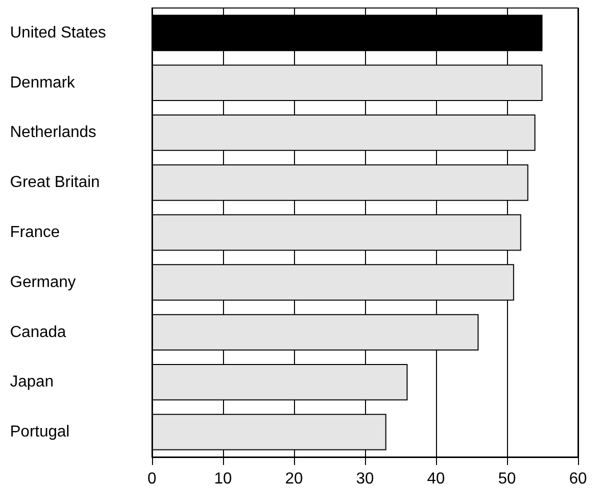 The width and height of the screenshot is (592, 503). I want to click on y-tick-label: Netherlands, so click(53, 133).